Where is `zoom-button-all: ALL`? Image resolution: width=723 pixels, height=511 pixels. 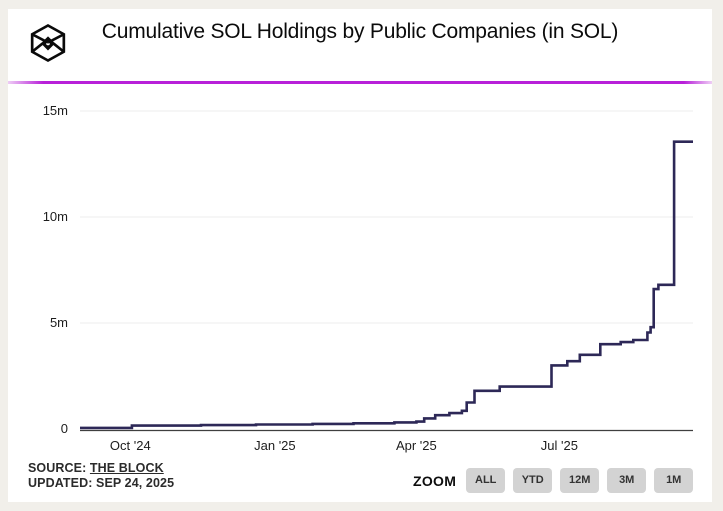
zoom-button-all: ALL is located at coordinates (486, 480).